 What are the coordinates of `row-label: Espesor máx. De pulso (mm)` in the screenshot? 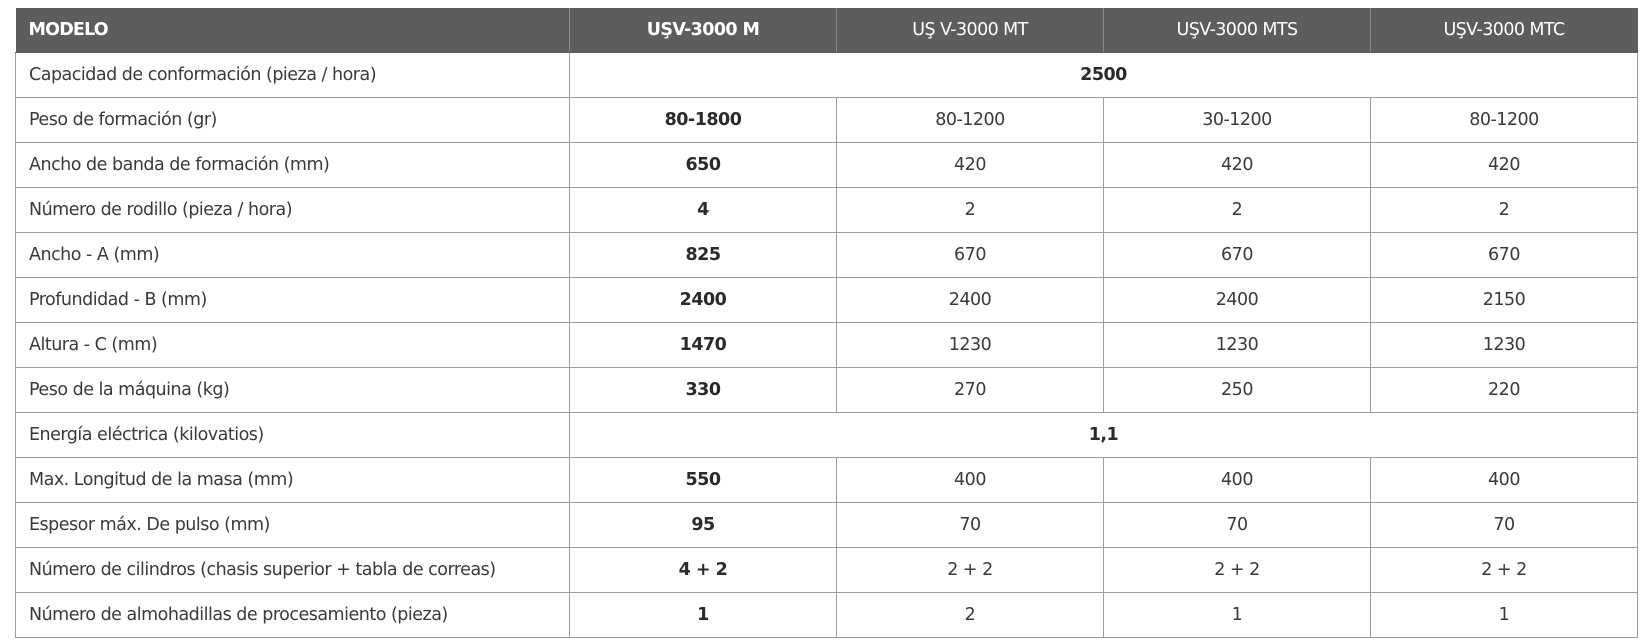 It's located at (292, 525).